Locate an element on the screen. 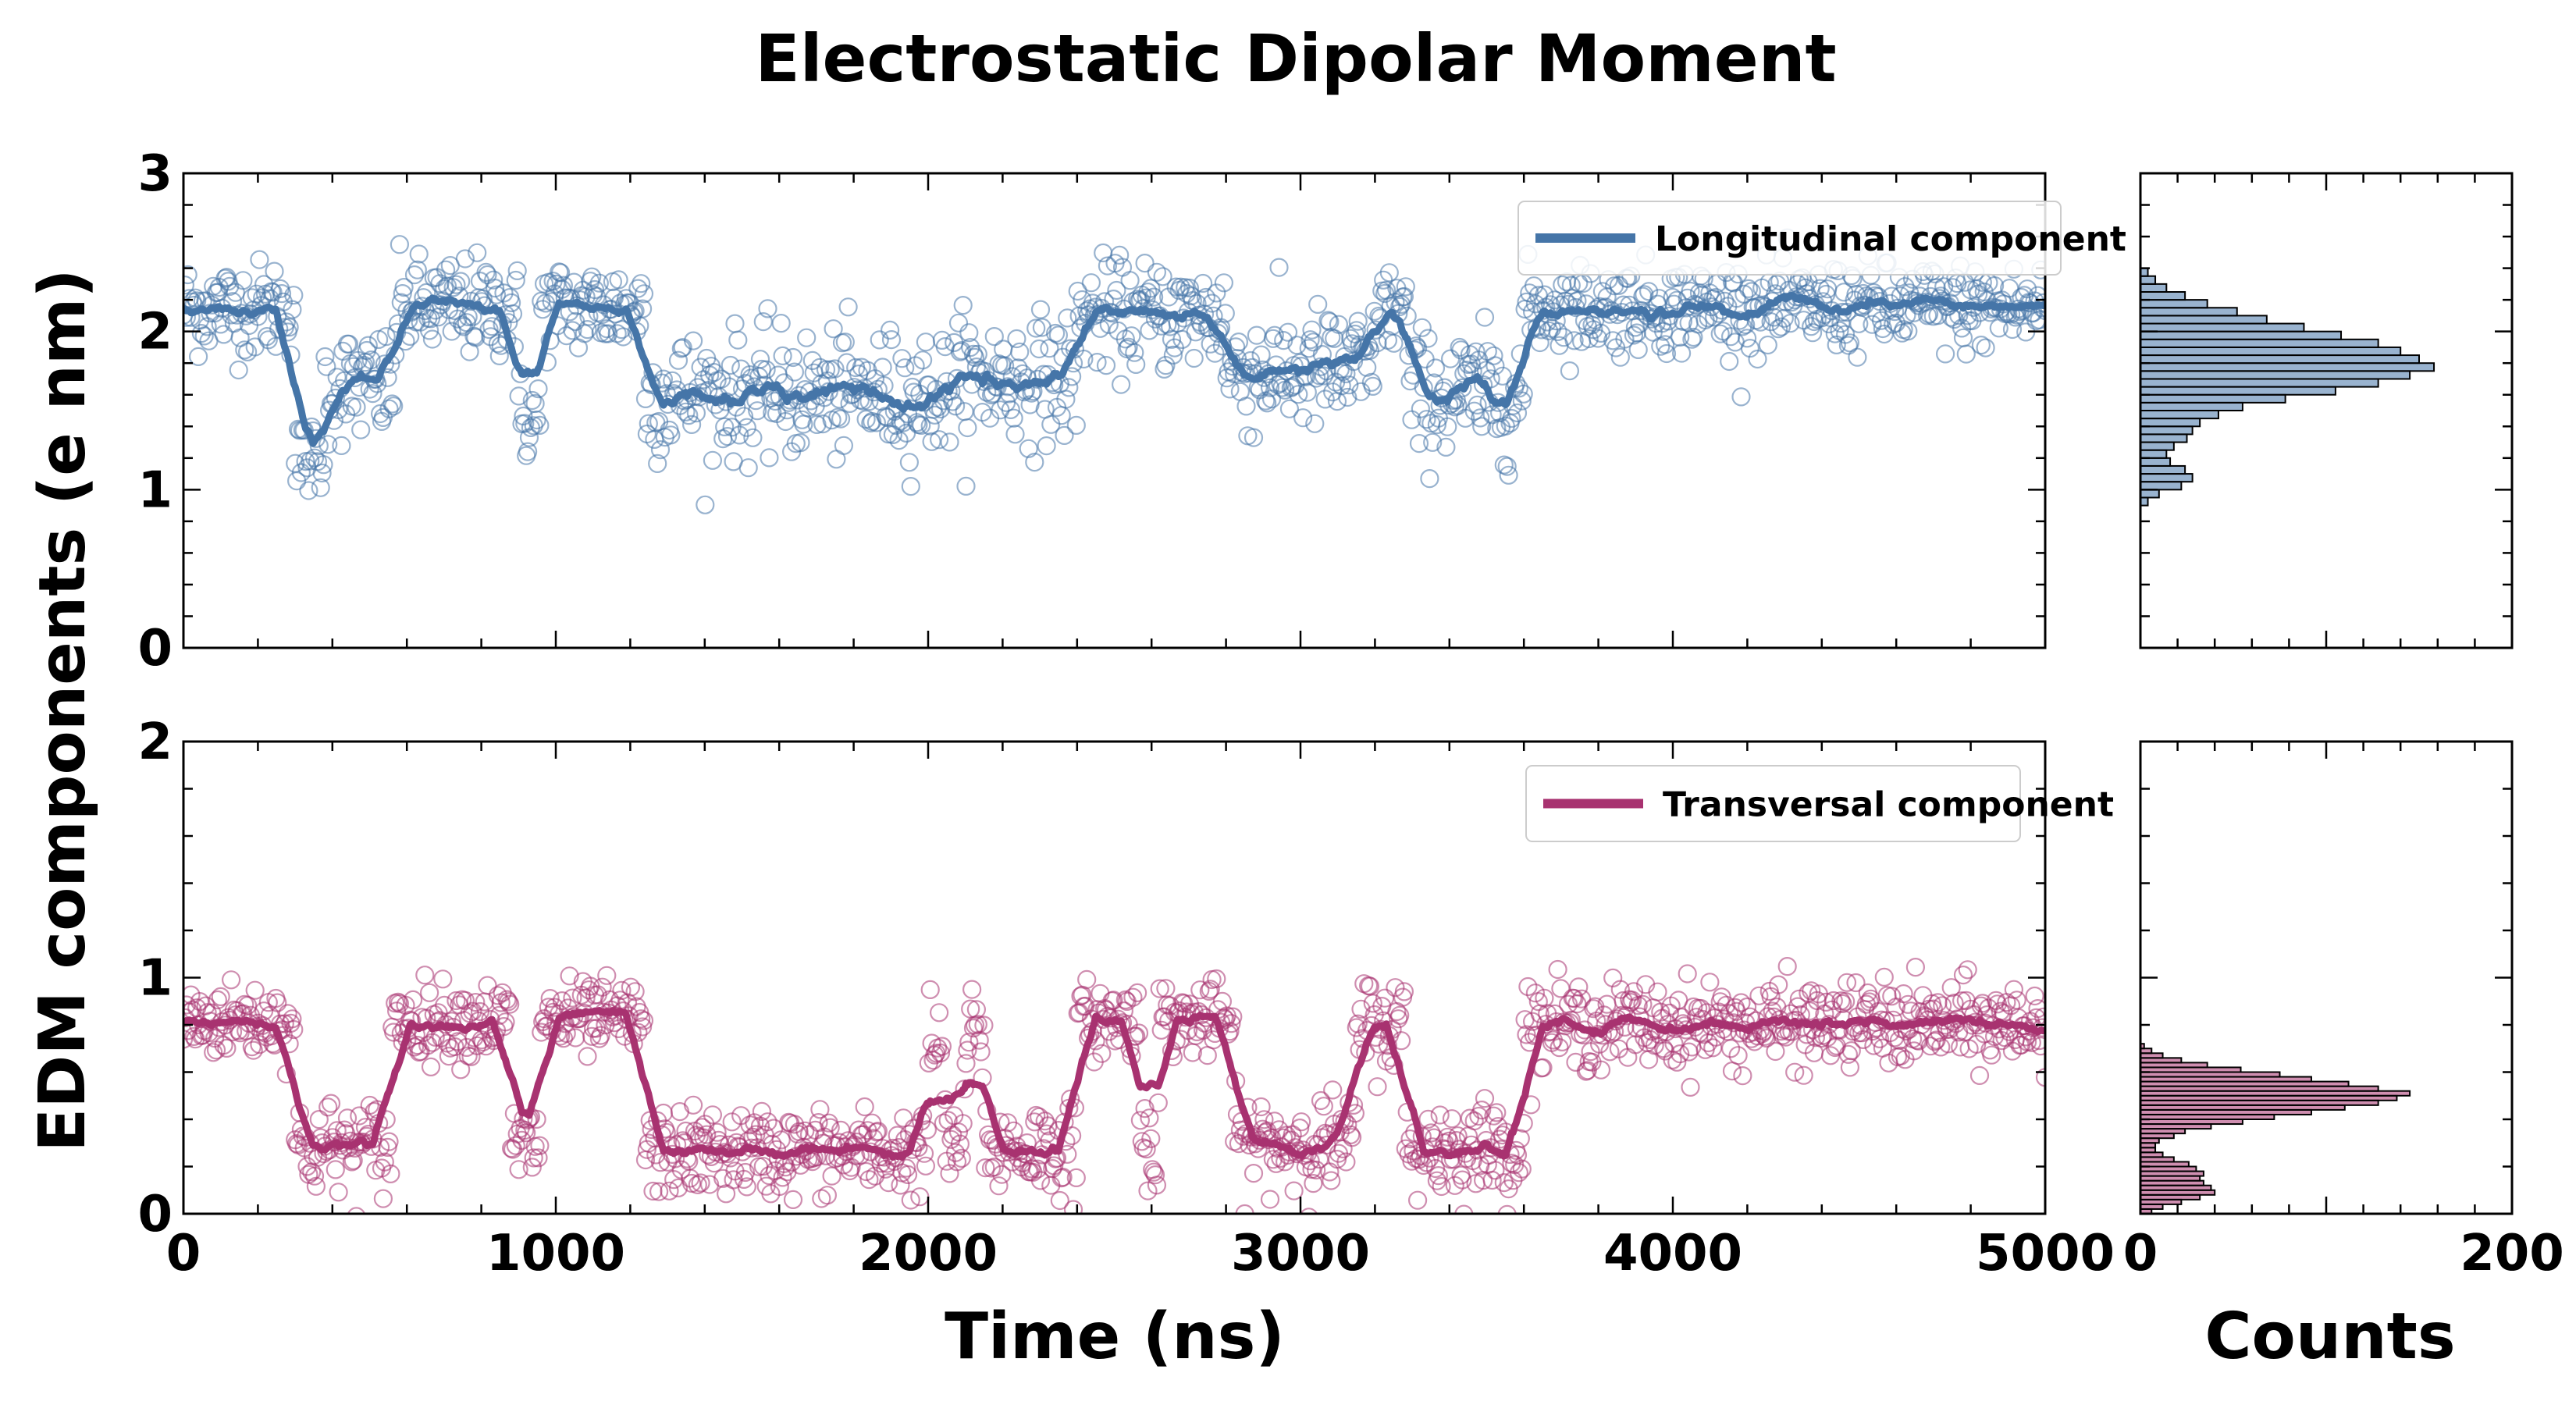 Image resolution: width=2576 pixels, height=1405 pixels. longitudinal-histogram-panel is located at coordinates (2326, 411).